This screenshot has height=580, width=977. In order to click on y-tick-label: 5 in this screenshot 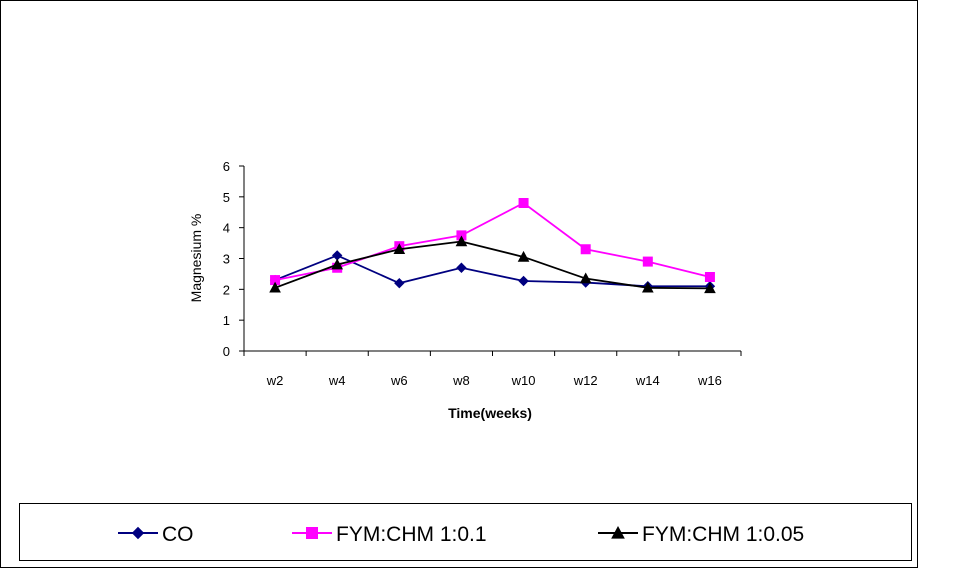, I will do `click(226, 197)`.